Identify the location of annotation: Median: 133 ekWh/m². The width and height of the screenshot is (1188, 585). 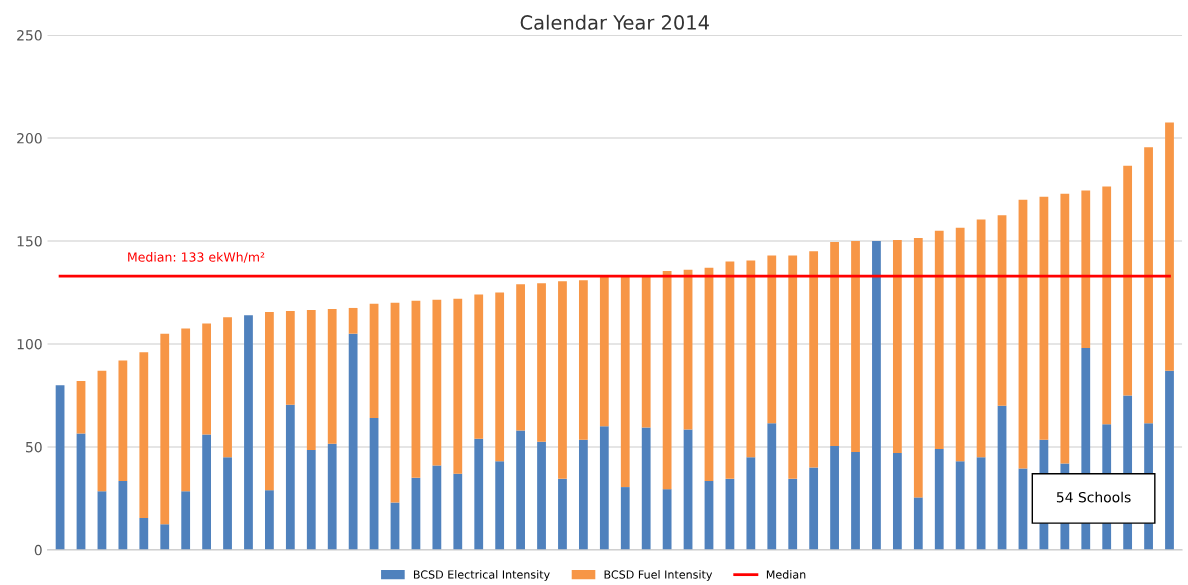
(196, 257).